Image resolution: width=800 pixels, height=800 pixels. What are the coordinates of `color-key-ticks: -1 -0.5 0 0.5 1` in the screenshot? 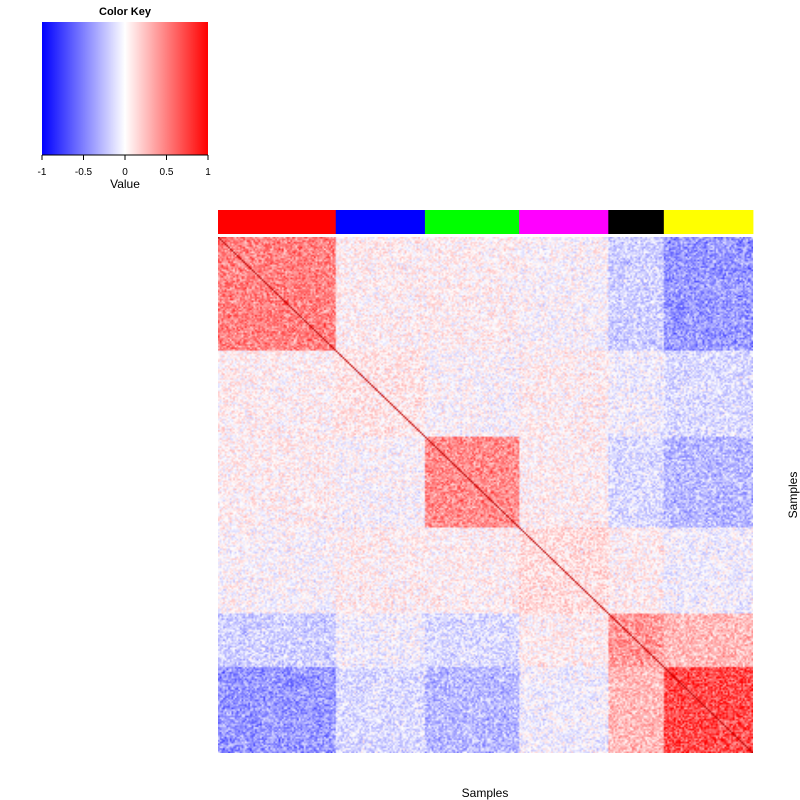 It's located at (124, 166).